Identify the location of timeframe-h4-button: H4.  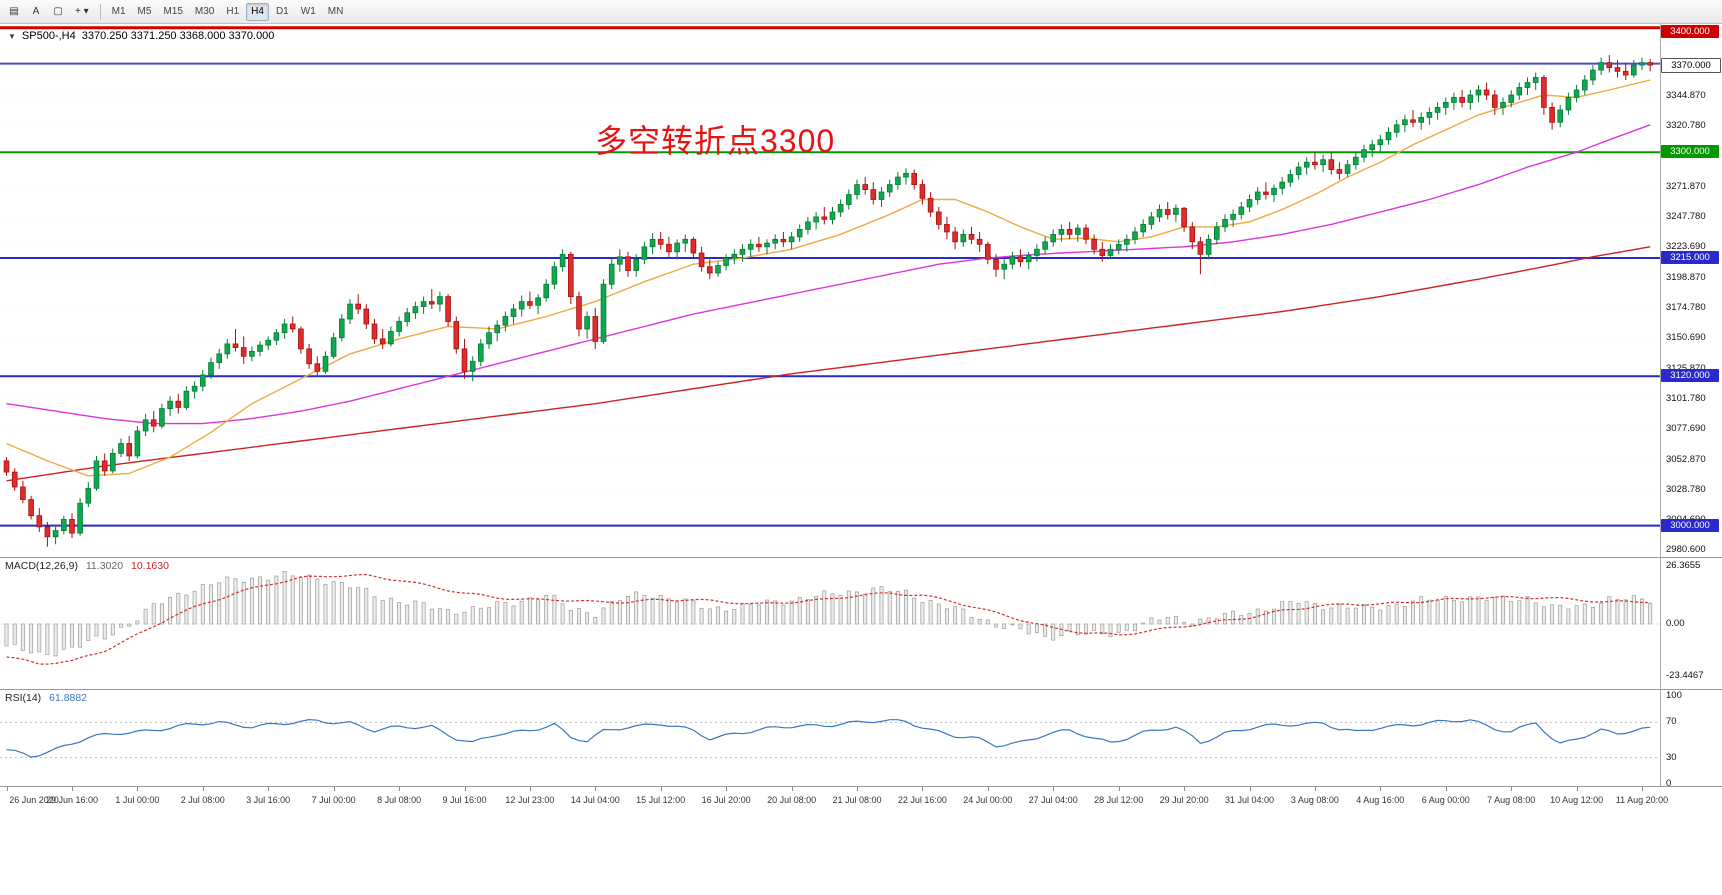
(257, 11).